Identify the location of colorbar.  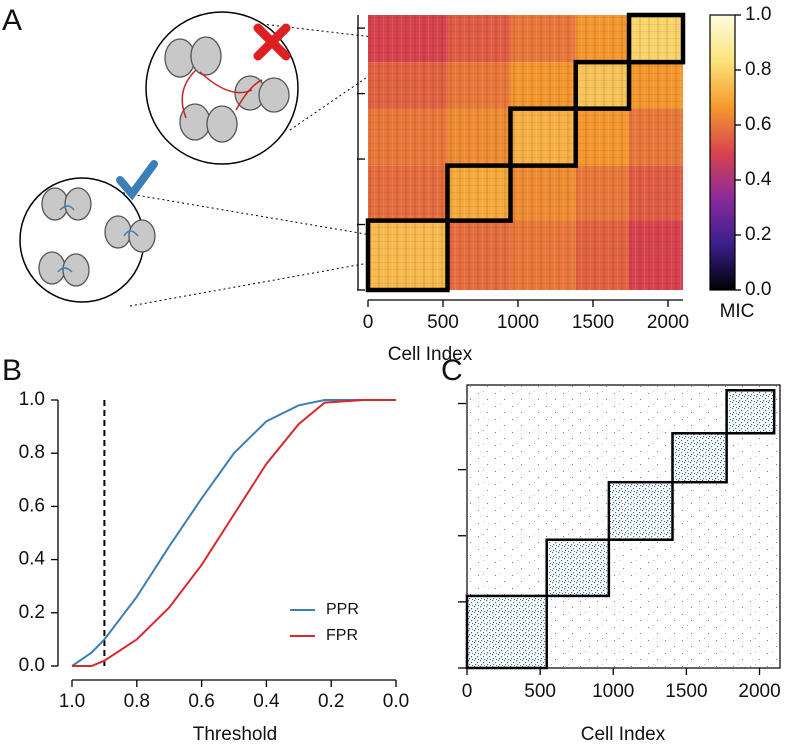
(722, 152).